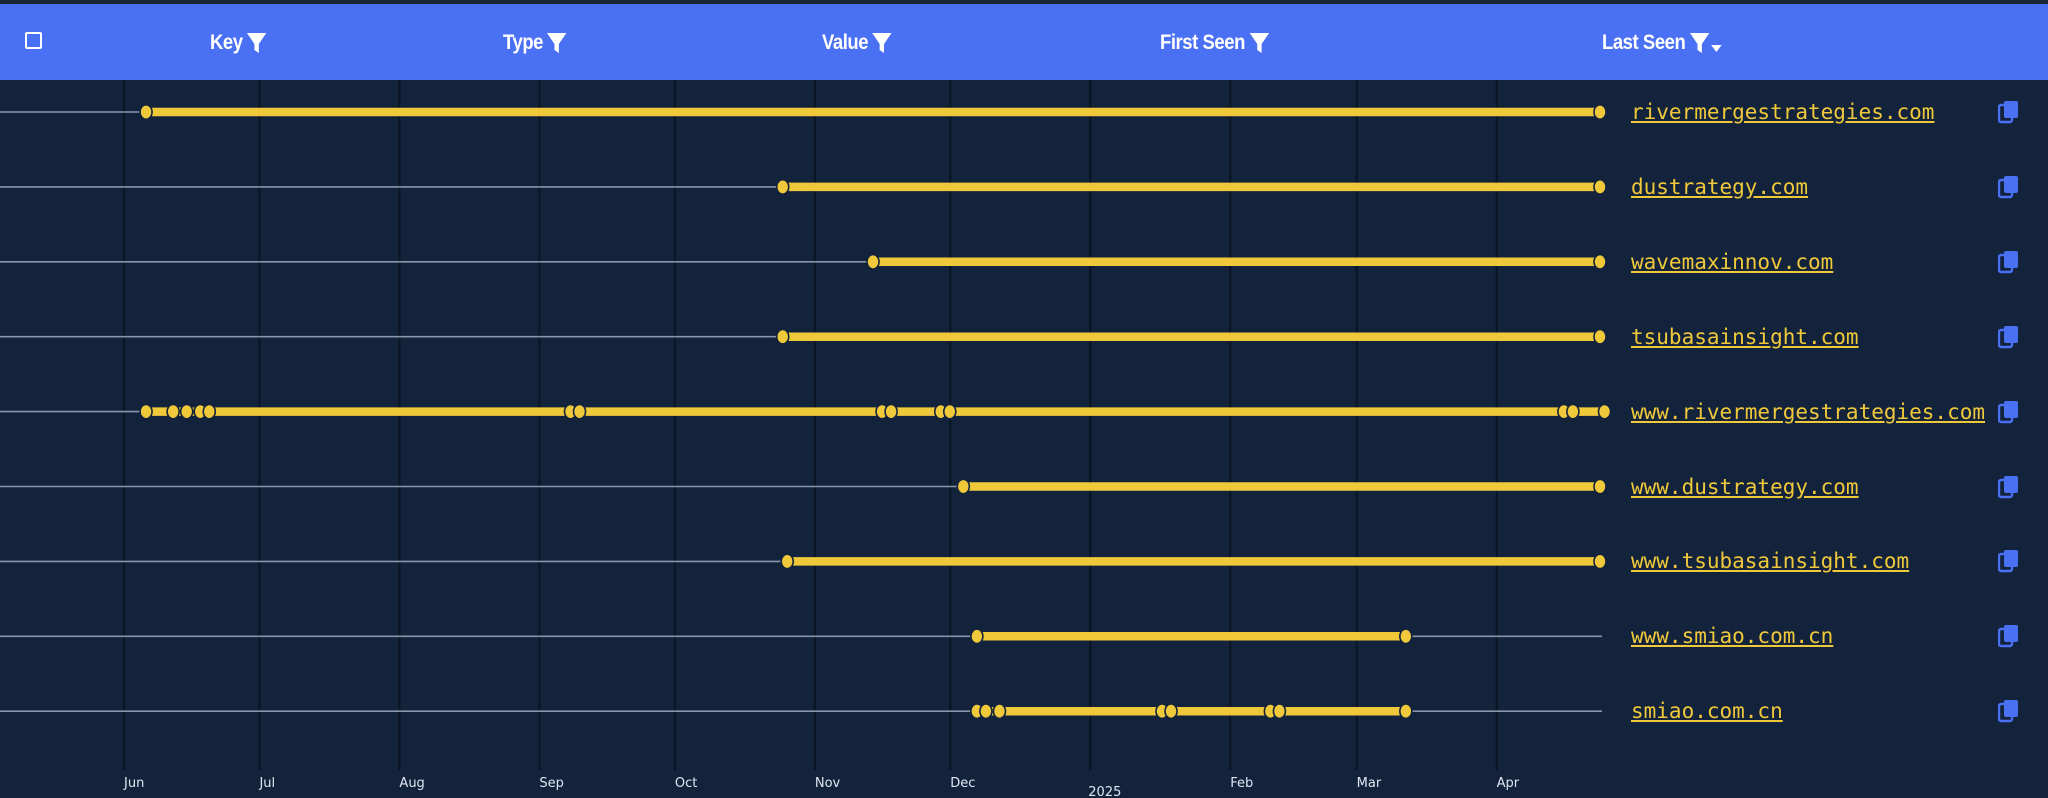  I want to click on x-tick-label: Jun, so click(133, 783).